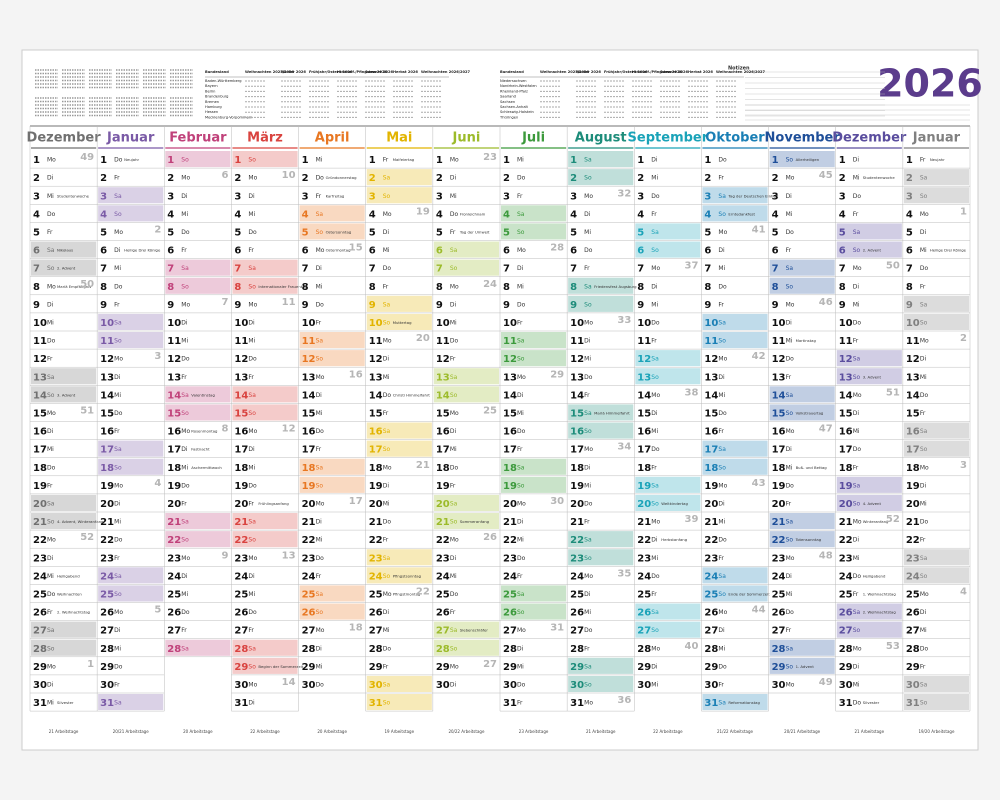  I want to click on year: 2026, so click(930, 84).